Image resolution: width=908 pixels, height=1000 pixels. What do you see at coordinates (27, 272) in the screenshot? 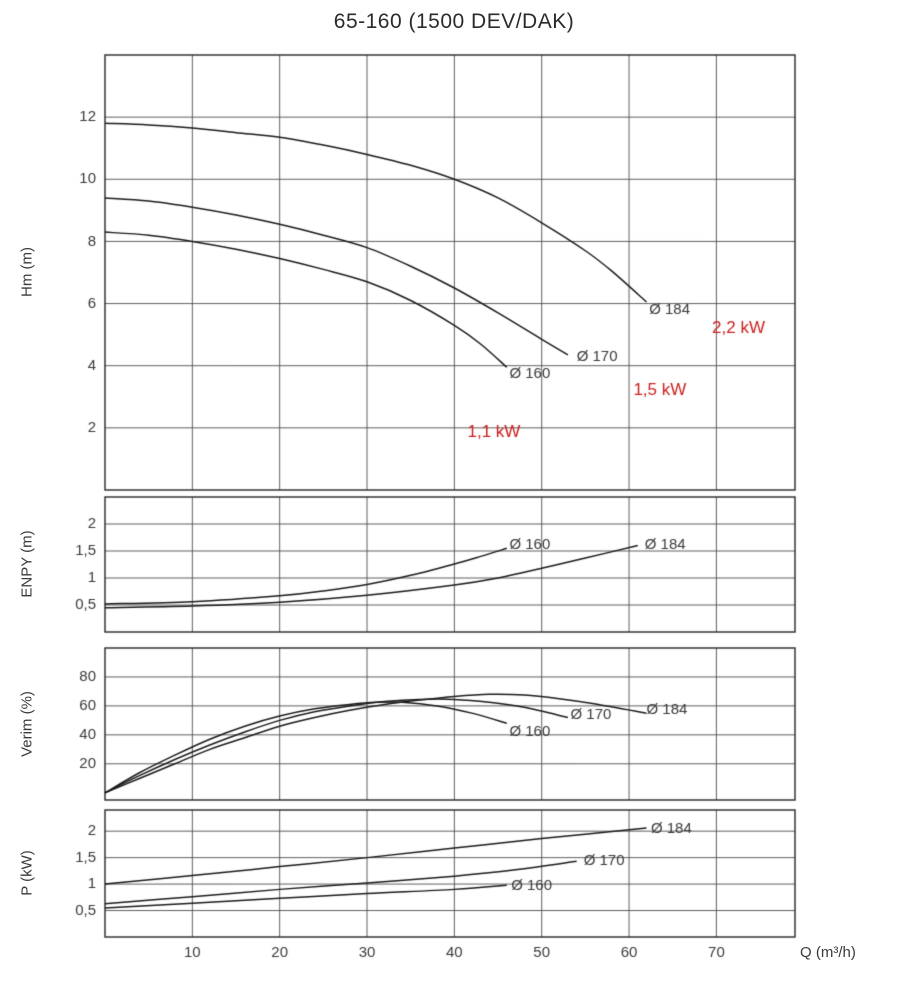
I see `y-axis-label-head: Hm (m)` at bounding box center [27, 272].